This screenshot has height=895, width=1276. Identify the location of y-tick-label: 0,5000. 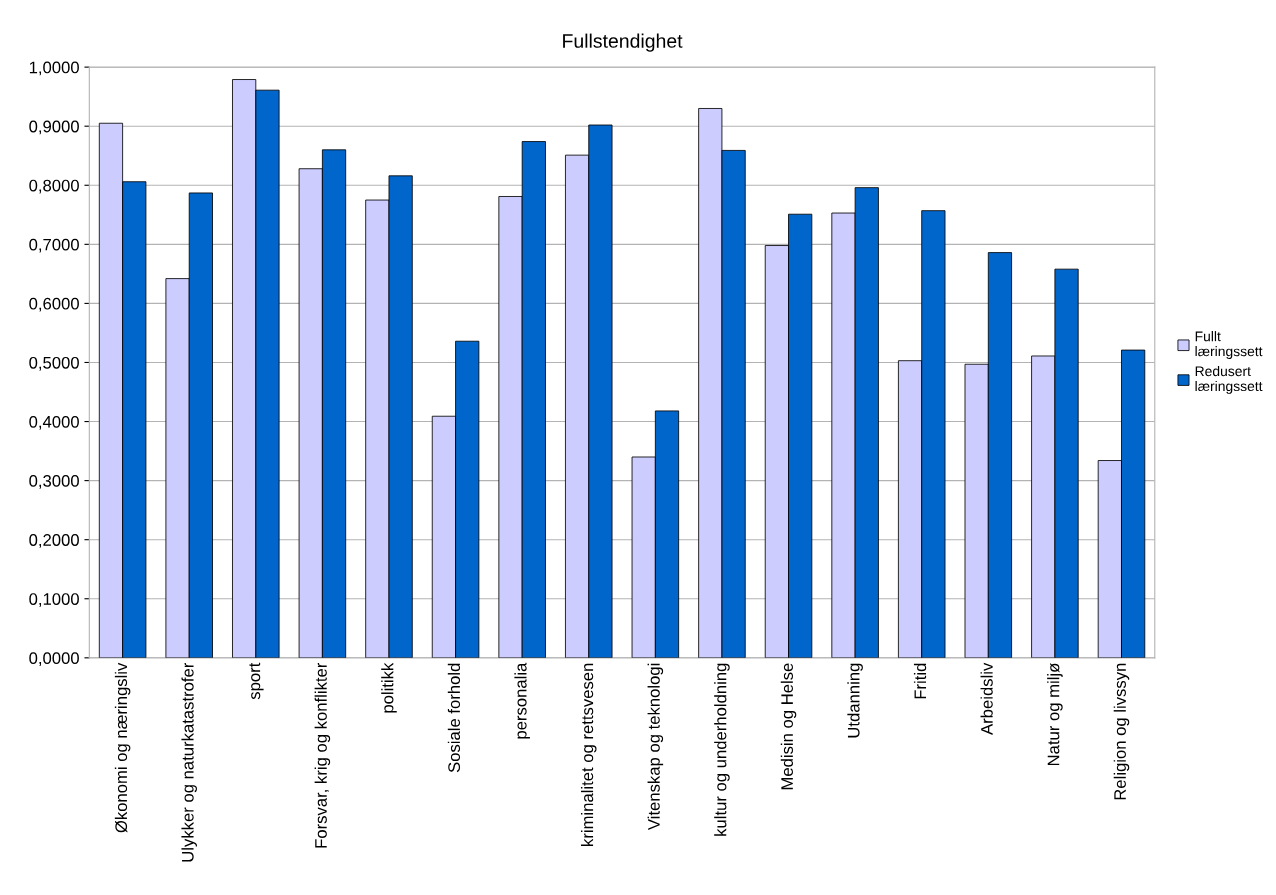
(54, 363).